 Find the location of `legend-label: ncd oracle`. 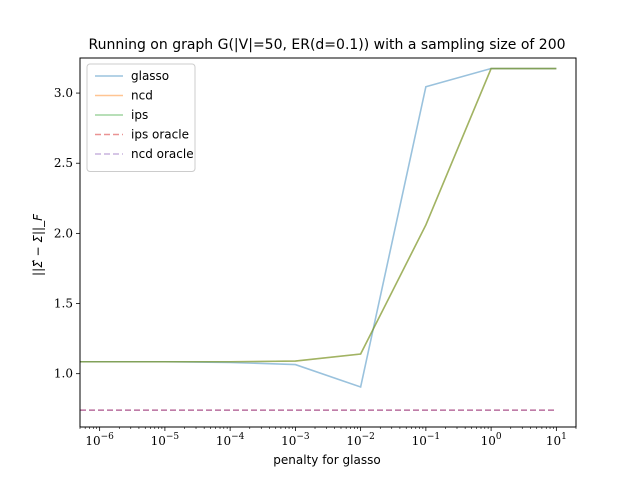

legend-label: ncd oracle is located at coordinates (162, 154).